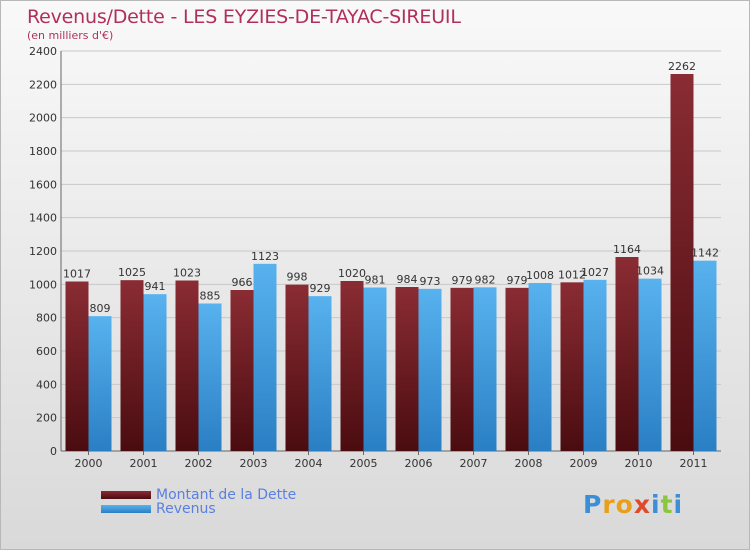 This screenshot has height=550, width=750. What do you see at coordinates (187, 273) in the screenshot?
I see `data-label: 1023` at bounding box center [187, 273].